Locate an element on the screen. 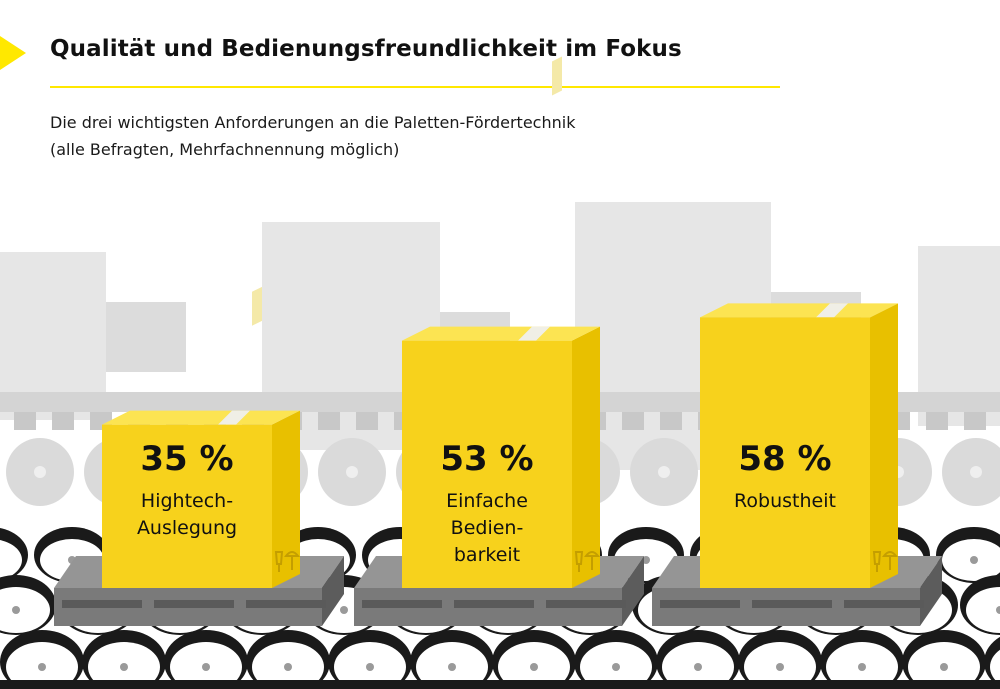  bar-1: 35 % Hightech- Auslegung is located at coordinates (199, 456).